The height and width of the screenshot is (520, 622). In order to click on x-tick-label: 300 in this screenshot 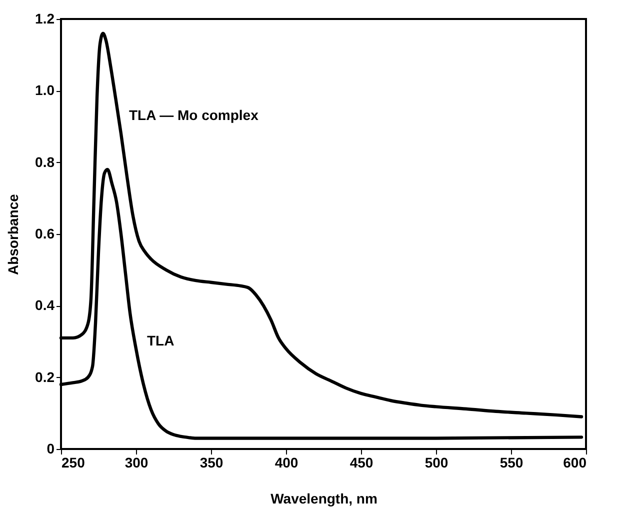, I will do `click(136, 462)`.